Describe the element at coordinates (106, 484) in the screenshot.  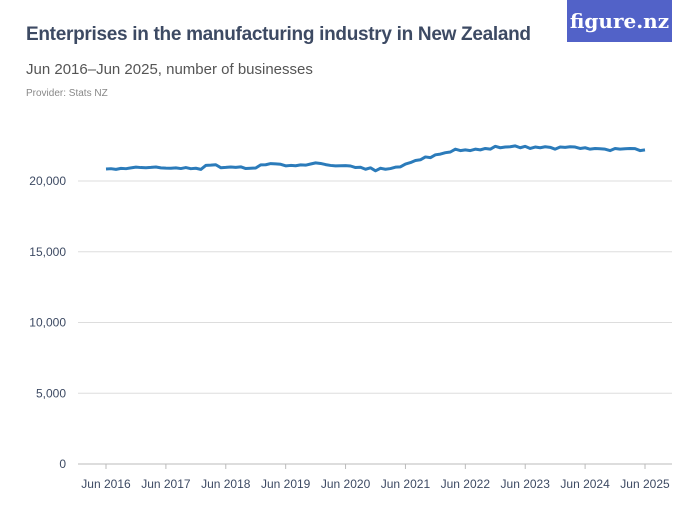
I see `x-tick-label: Jun 2016` at that location.